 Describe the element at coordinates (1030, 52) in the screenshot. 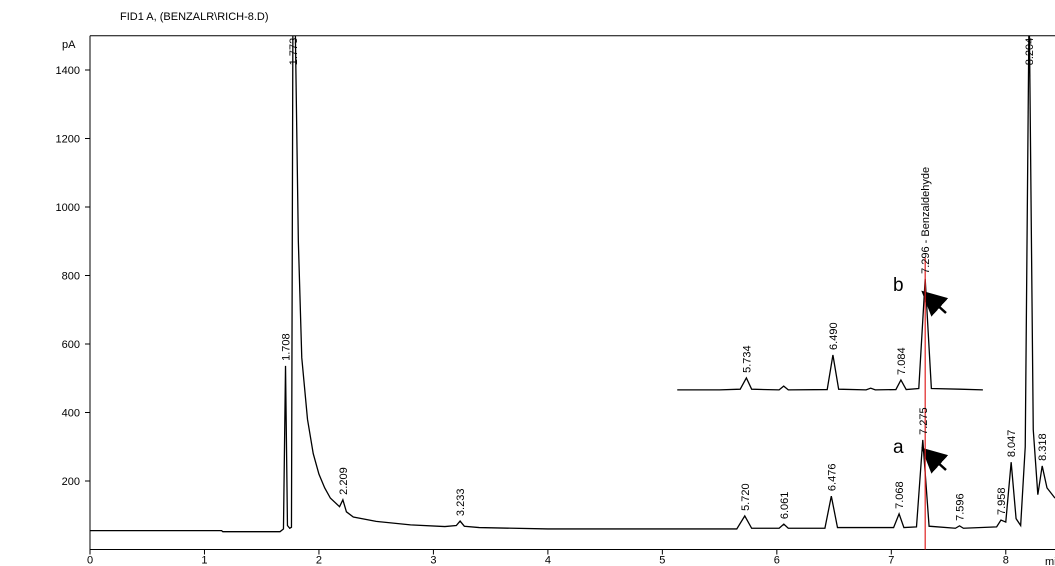

I see `peak-label: 8.204` at that location.